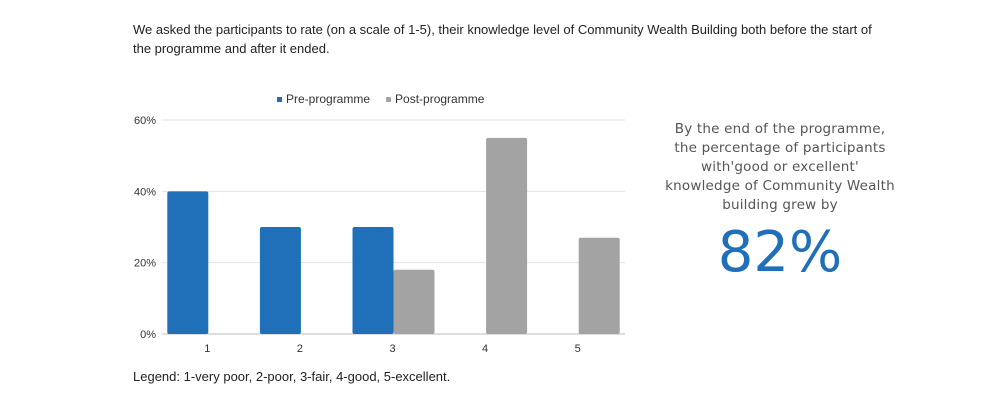 The width and height of the screenshot is (1000, 400). Describe the element at coordinates (145, 192) in the screenshot. I see `y-tick-label: 40%` at that location.